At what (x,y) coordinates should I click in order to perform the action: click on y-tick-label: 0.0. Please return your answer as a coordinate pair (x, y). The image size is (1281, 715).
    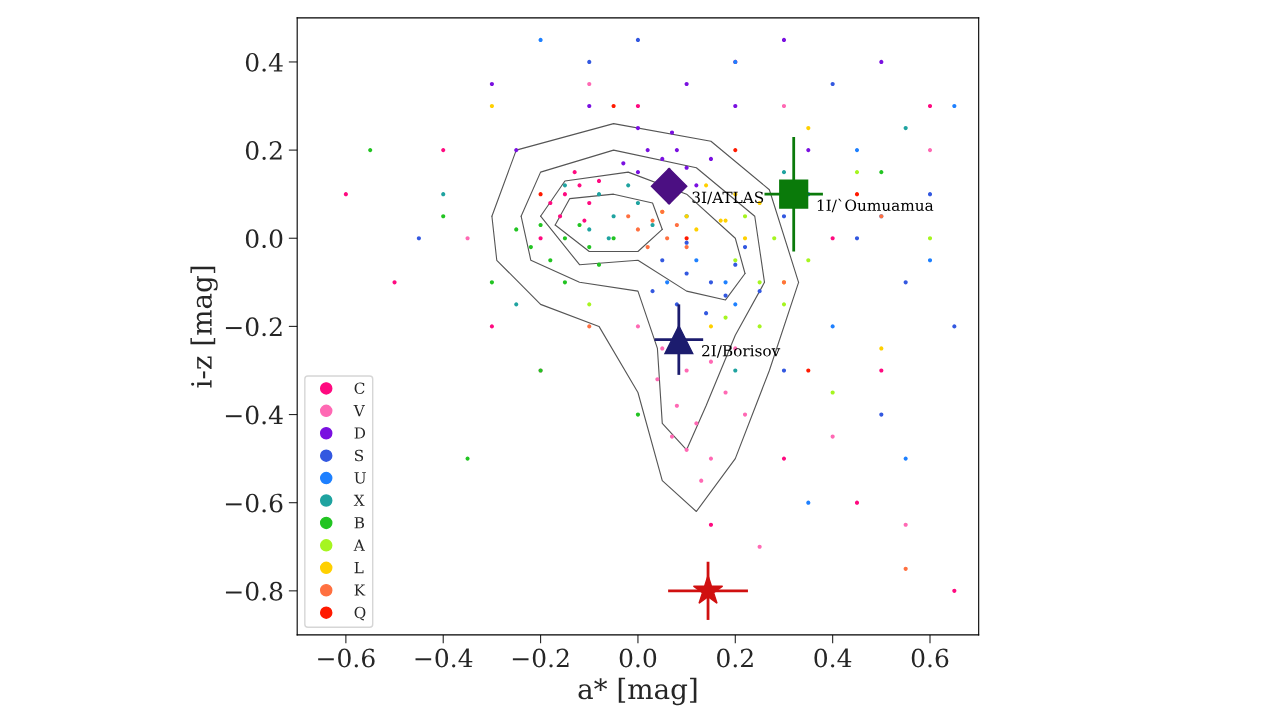
    Looking at the image, I should click on (264, 239).